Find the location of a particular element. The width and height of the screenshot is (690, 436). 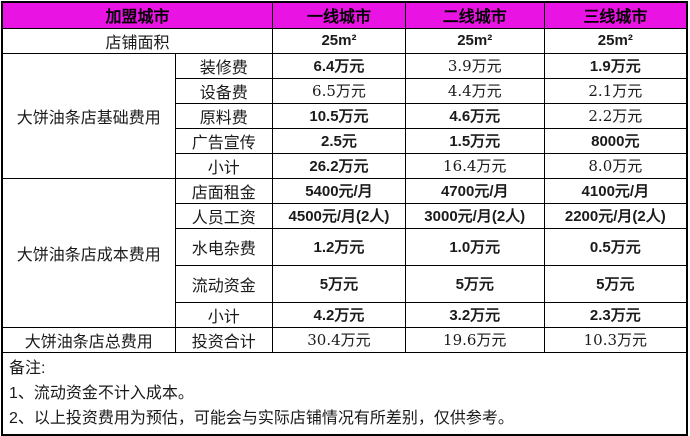

header-cell-tier3-city: 三线城市 is located at coordinates (615, 15).